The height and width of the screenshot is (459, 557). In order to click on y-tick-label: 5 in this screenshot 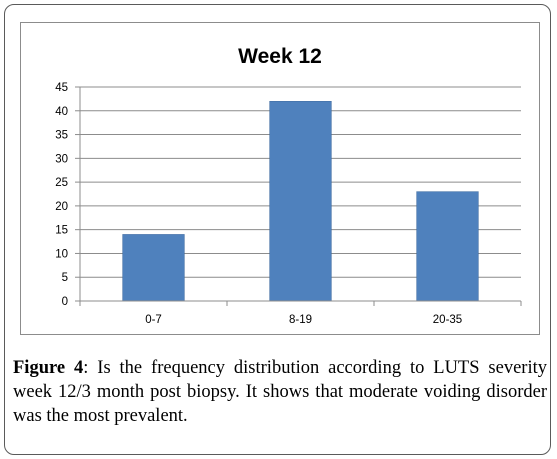, I will do `click(65, 278)`.